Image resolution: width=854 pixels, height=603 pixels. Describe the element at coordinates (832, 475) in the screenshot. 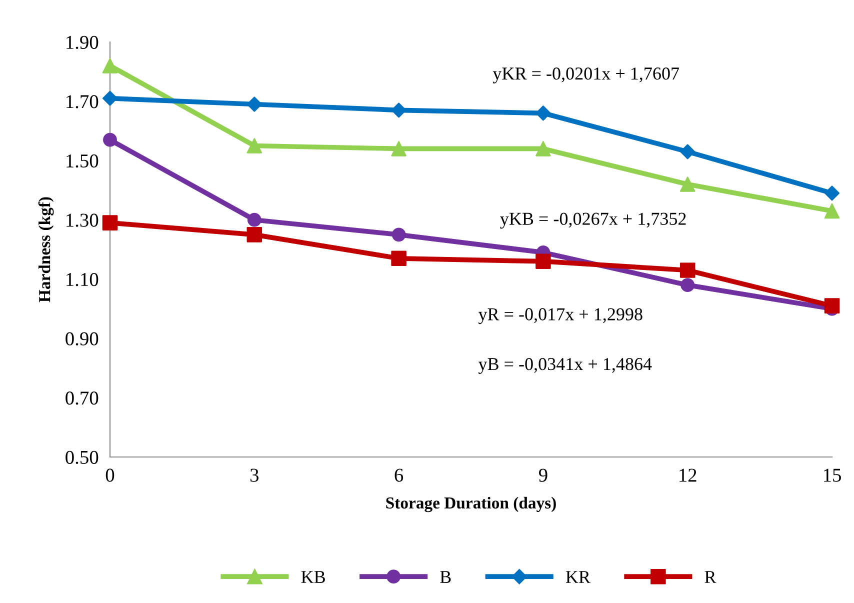

I see `x-tick-label: 15` at that location.